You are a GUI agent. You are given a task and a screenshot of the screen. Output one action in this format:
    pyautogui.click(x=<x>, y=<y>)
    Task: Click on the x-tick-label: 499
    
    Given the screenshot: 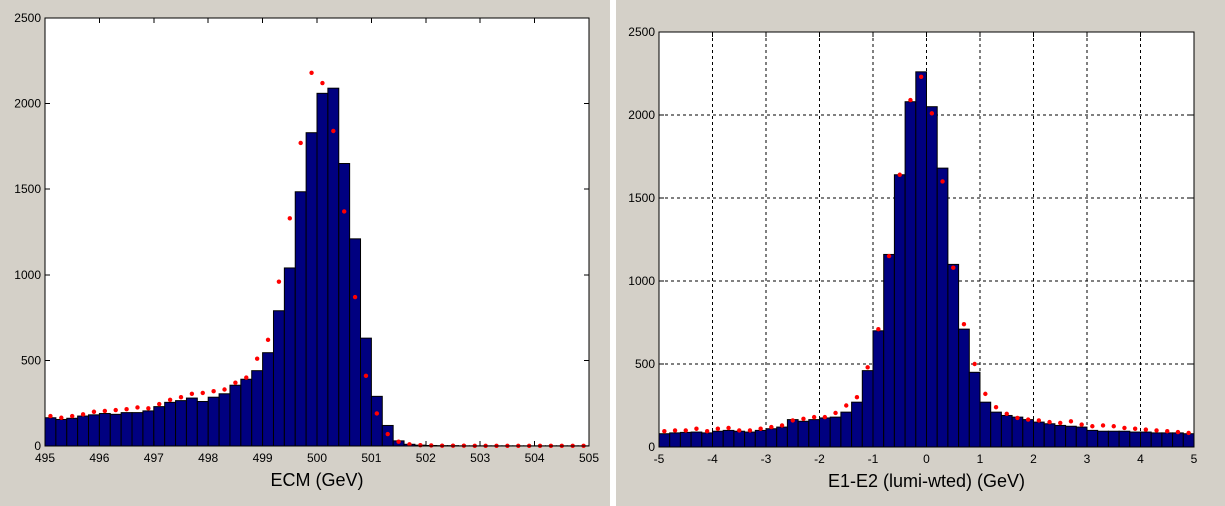 What is the action you would take?
    pyautogui.click(x=263, y=458)
    